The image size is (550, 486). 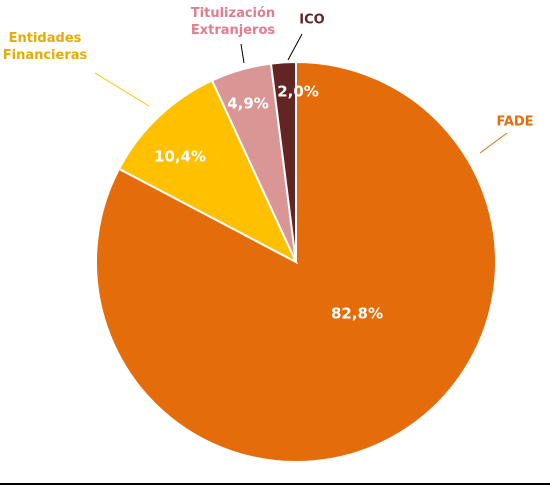 I want to click on value-label: 10,4%, so click(x=180, y=157).